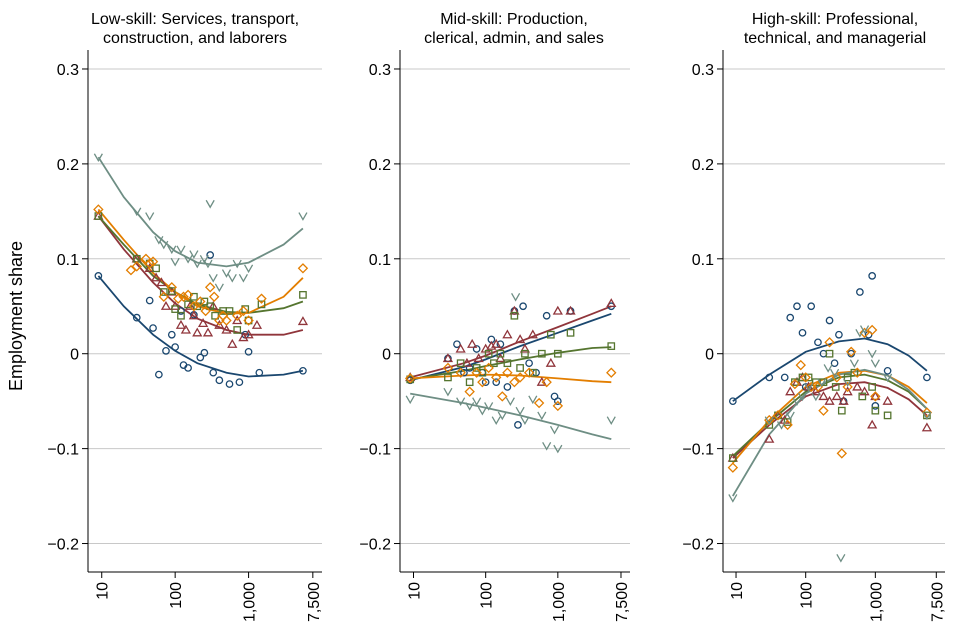 The image size is (954, 629). Describe the element at coordinates (709, 355) in the screenshot. I see `y-tick-label: 0` at that location.